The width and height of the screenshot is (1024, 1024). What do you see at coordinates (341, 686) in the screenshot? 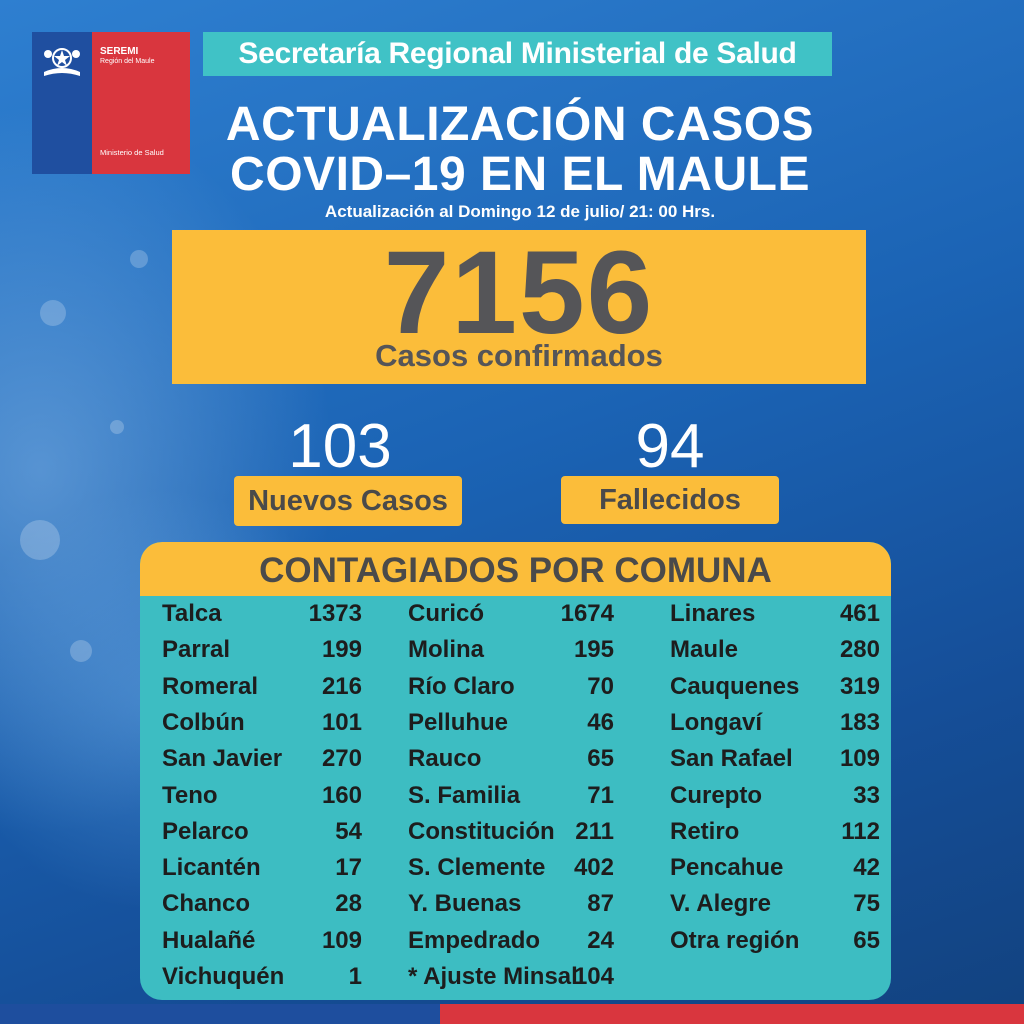
I see `commune-count: 216` at bounding box center [341, 686].